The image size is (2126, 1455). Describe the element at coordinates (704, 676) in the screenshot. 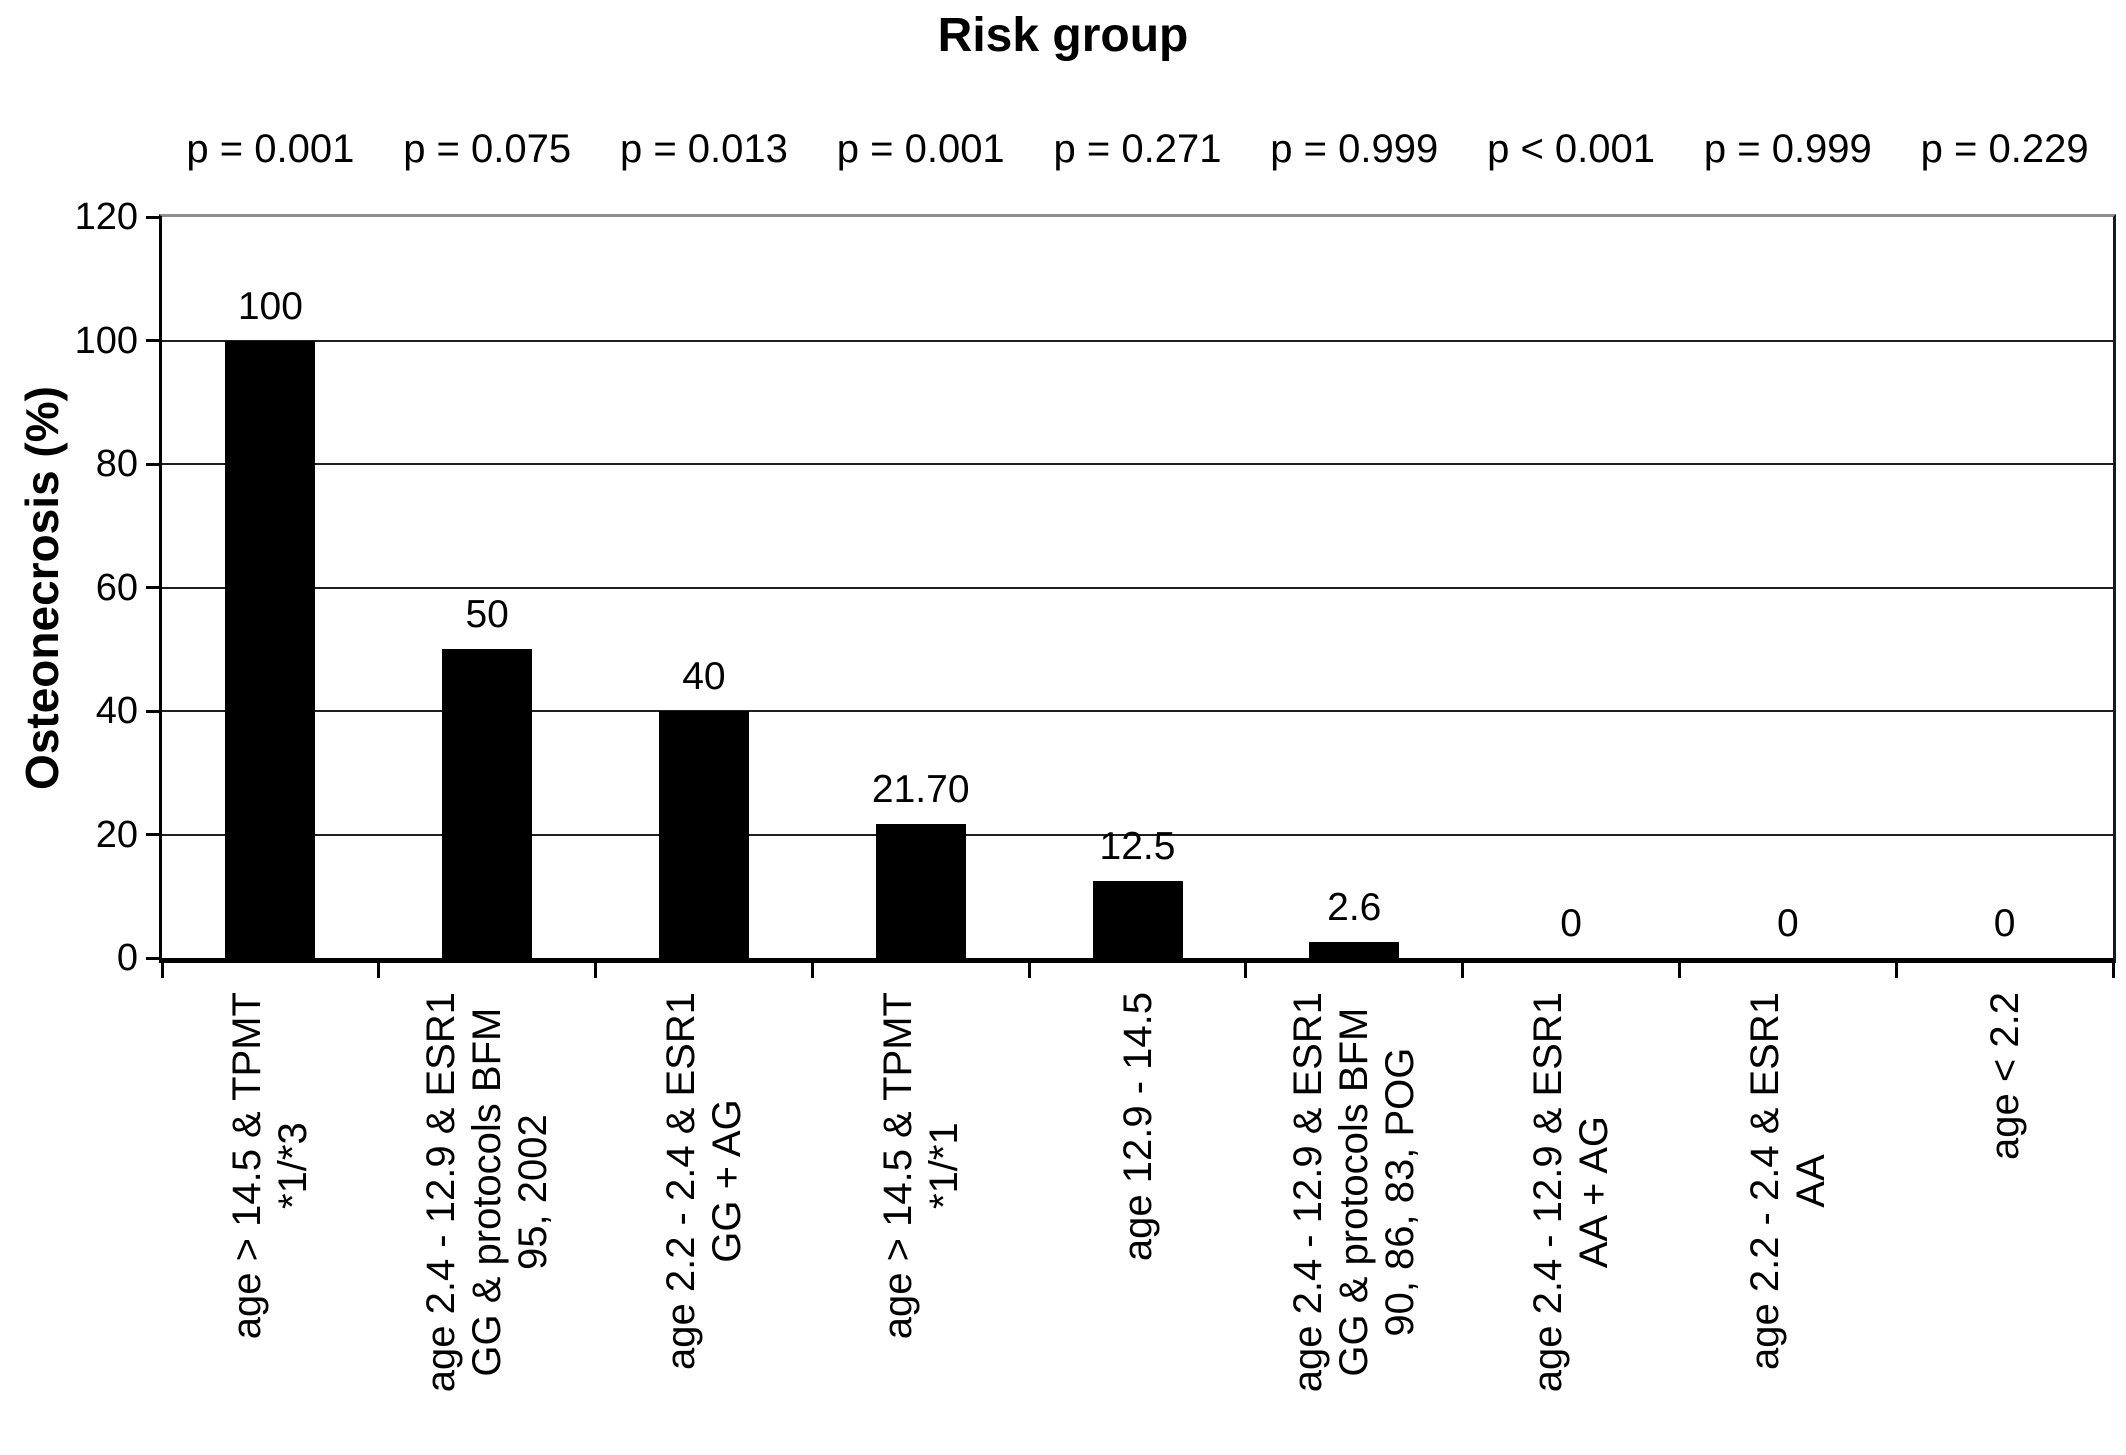

I see `bar-value-label: 40` at that location.